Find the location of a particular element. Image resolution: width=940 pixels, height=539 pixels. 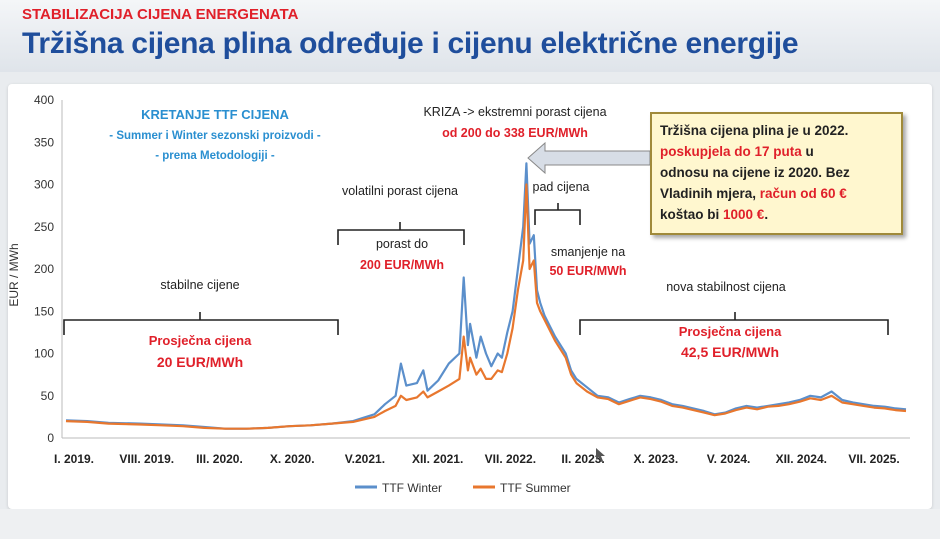

reduce-label: smanjenje na is located at coordinates (588, 252).